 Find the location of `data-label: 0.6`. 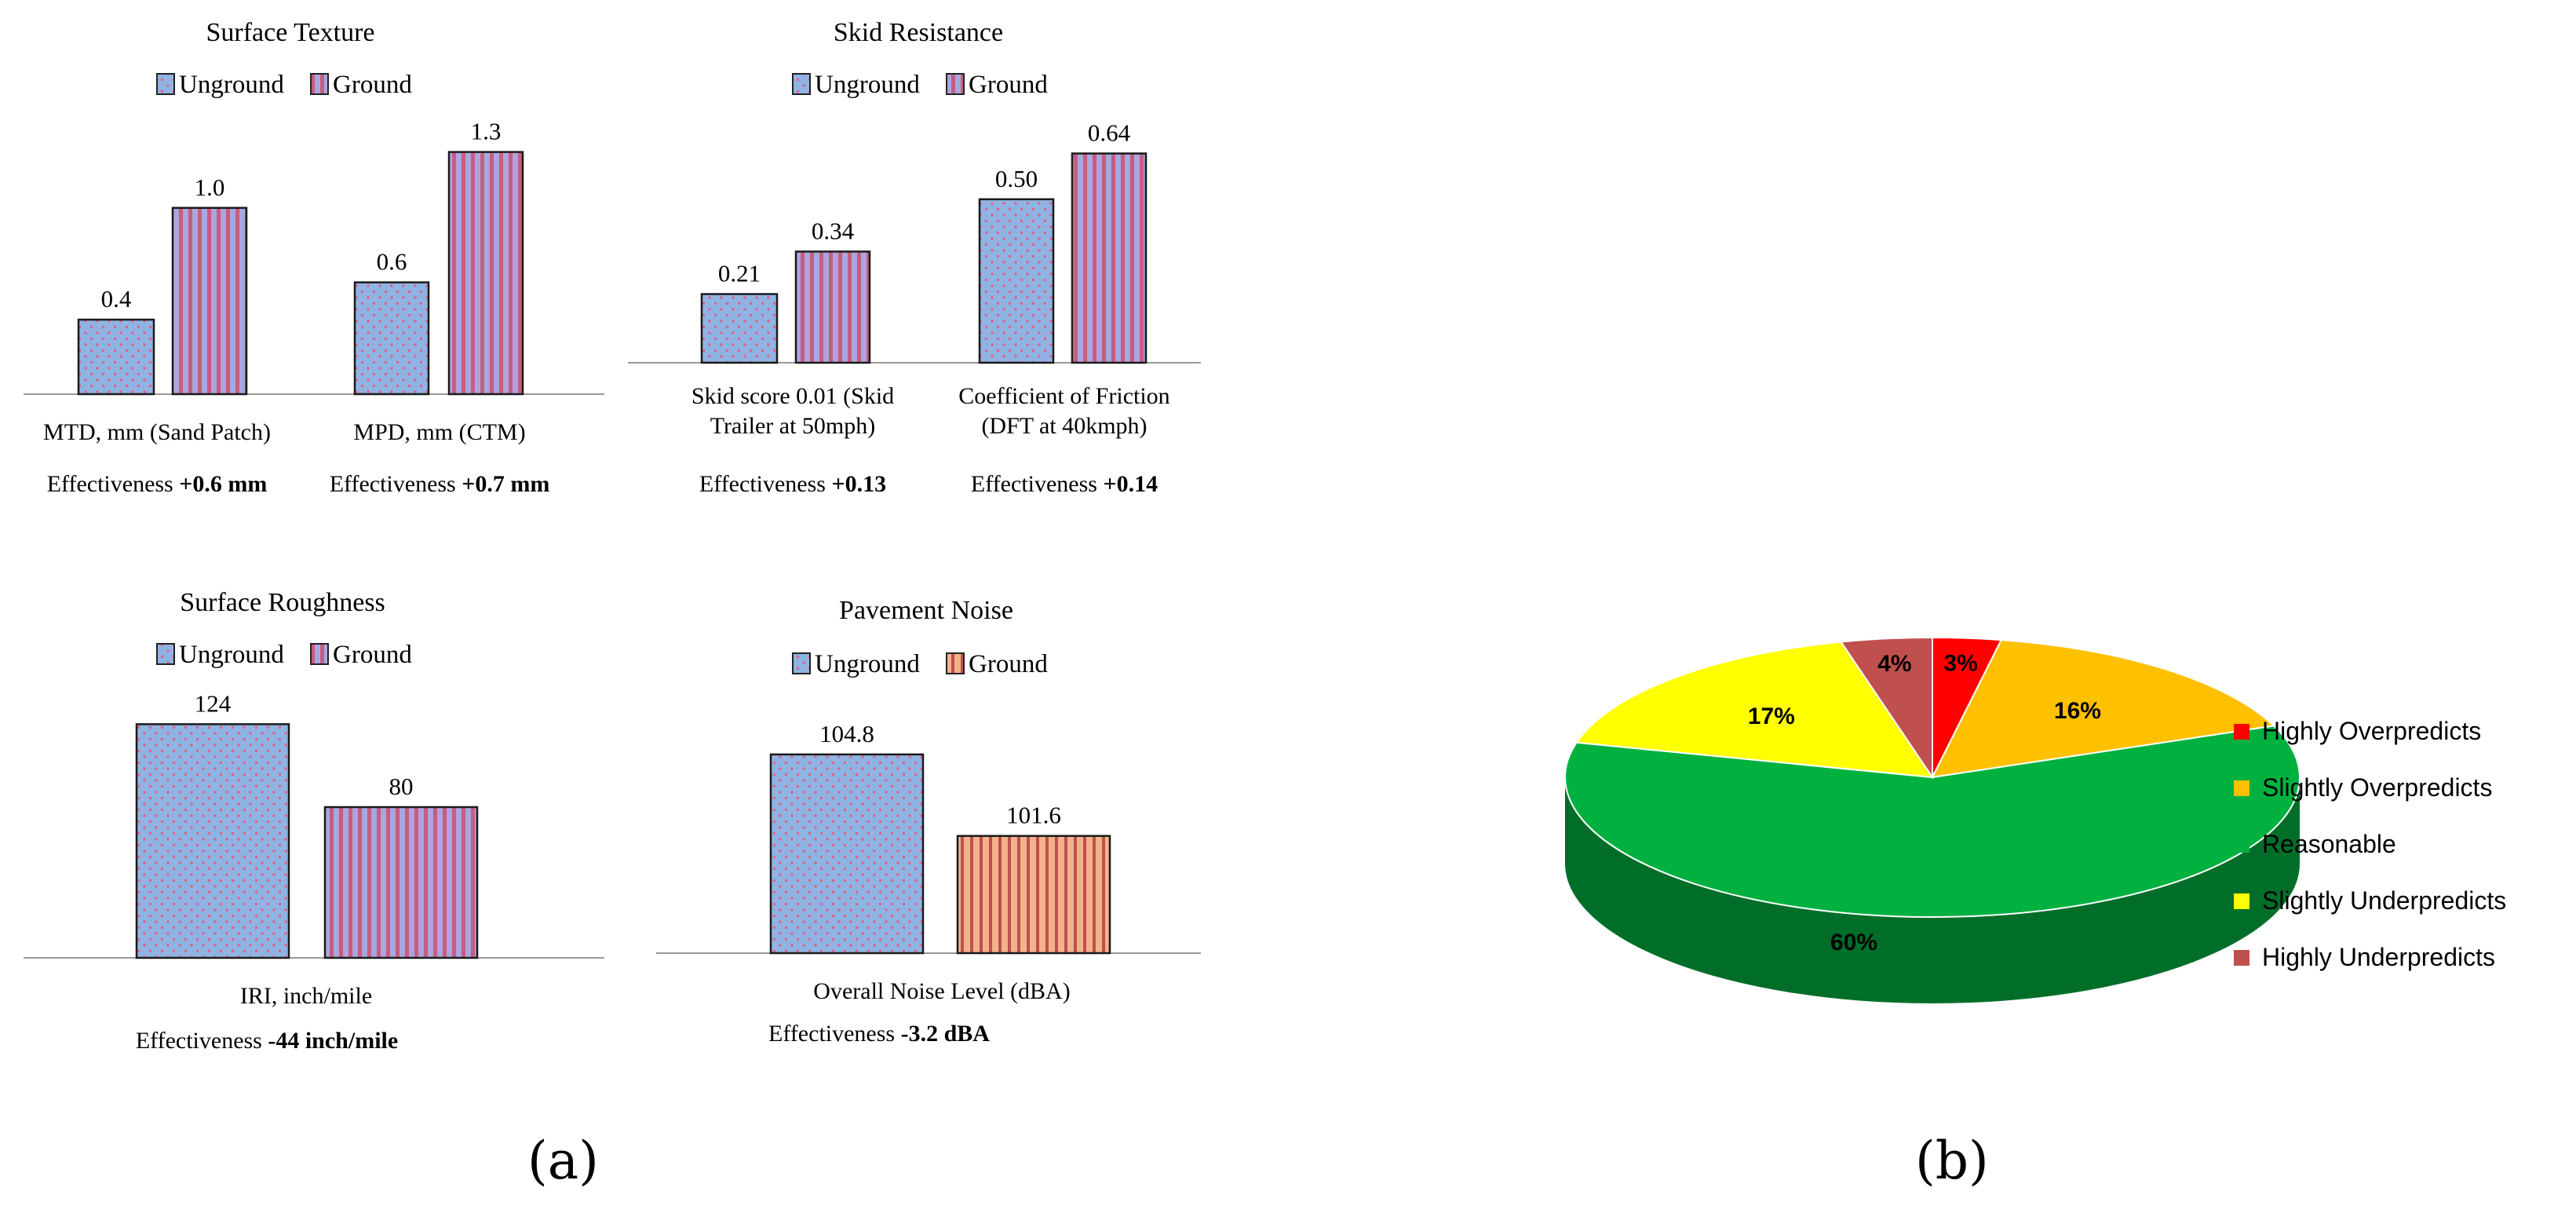

data-label: 0.6 is located at coordinates (392, 262).